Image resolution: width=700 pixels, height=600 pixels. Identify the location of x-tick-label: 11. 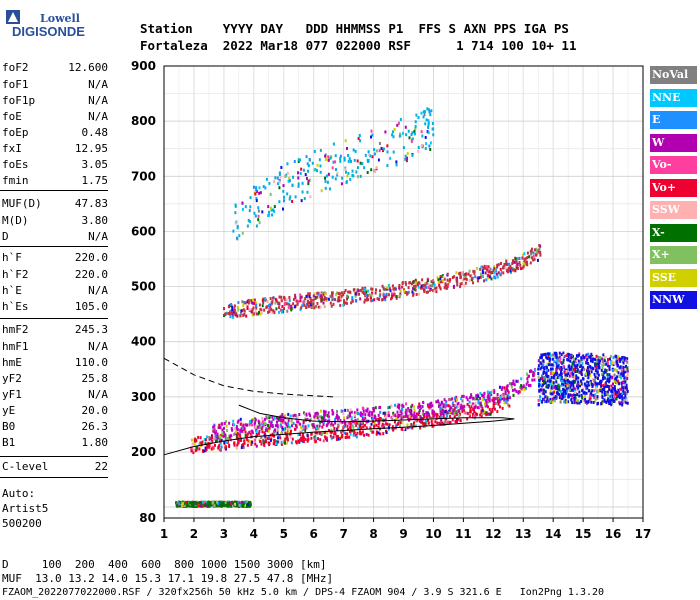
(463, 534).